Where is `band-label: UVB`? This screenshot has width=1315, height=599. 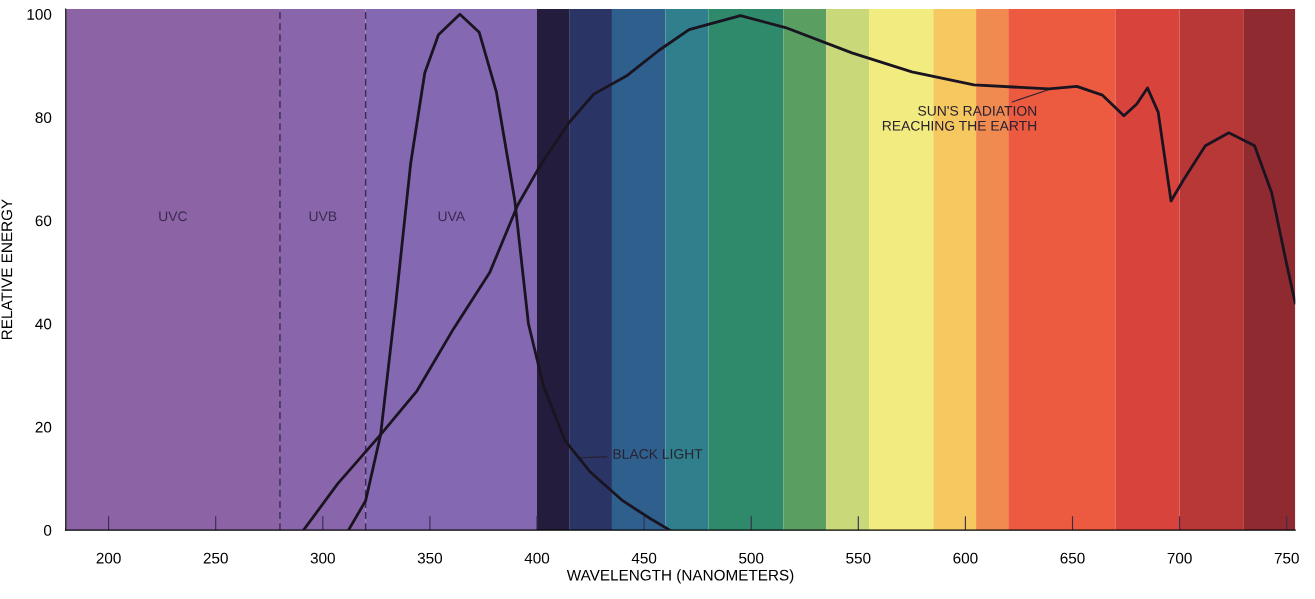 band-label: UVB is located at coordinates (323, 216).